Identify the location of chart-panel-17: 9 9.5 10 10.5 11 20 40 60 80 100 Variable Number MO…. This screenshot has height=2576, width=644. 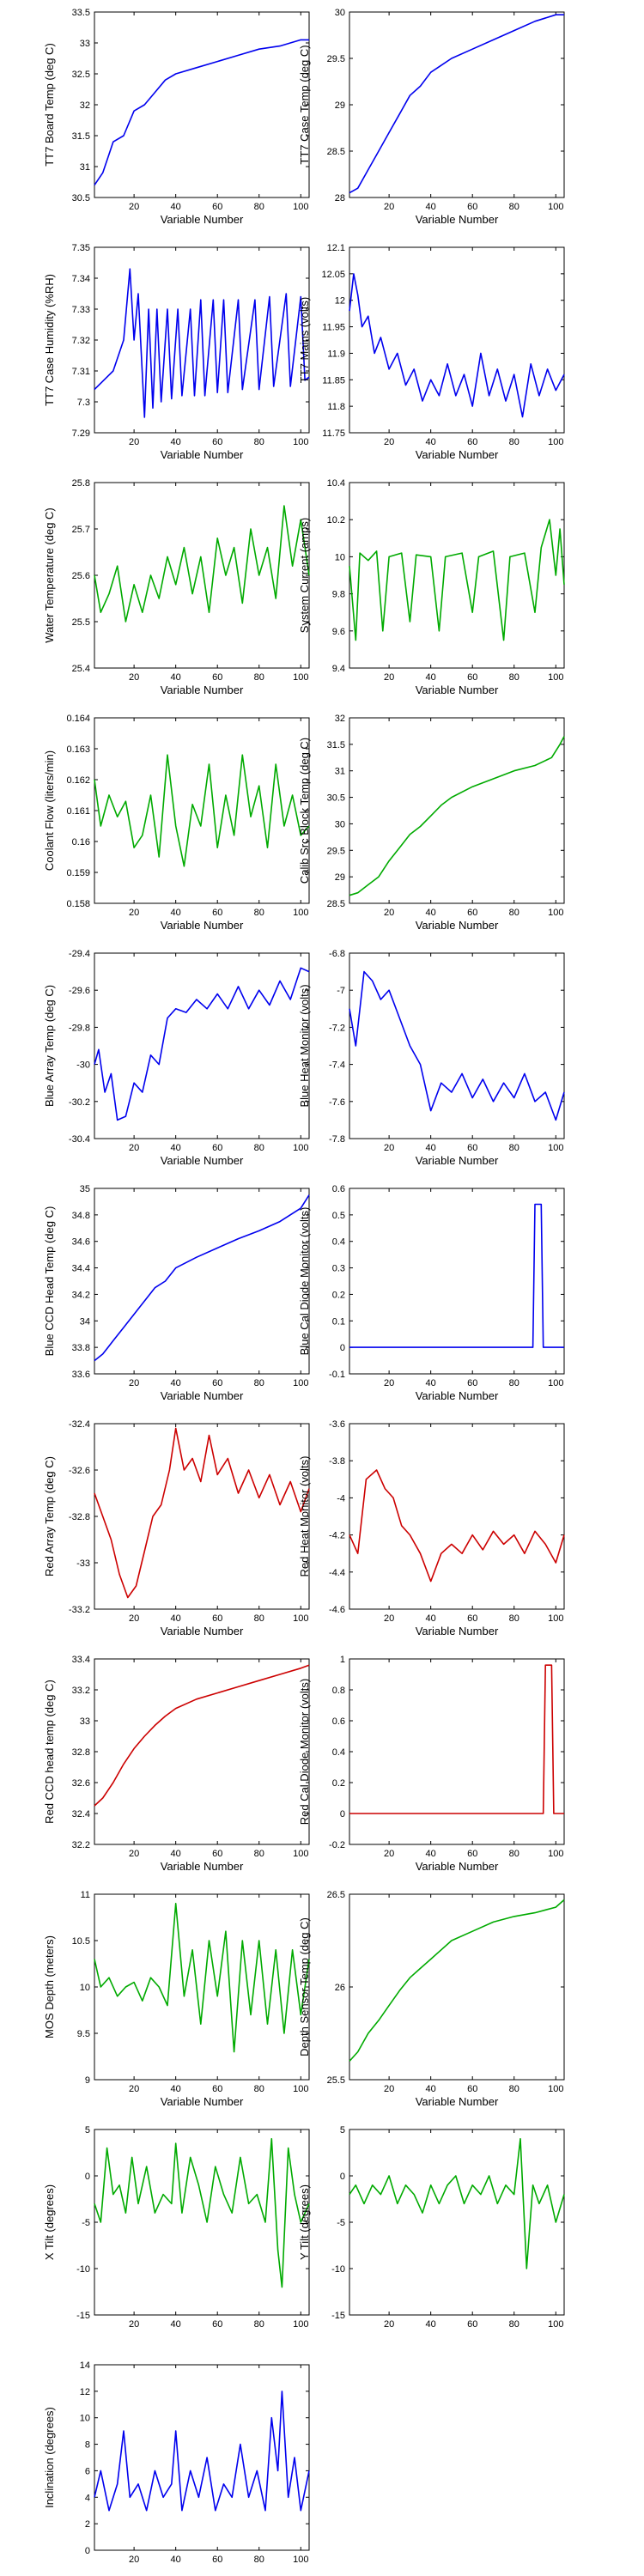
(176, 1999).